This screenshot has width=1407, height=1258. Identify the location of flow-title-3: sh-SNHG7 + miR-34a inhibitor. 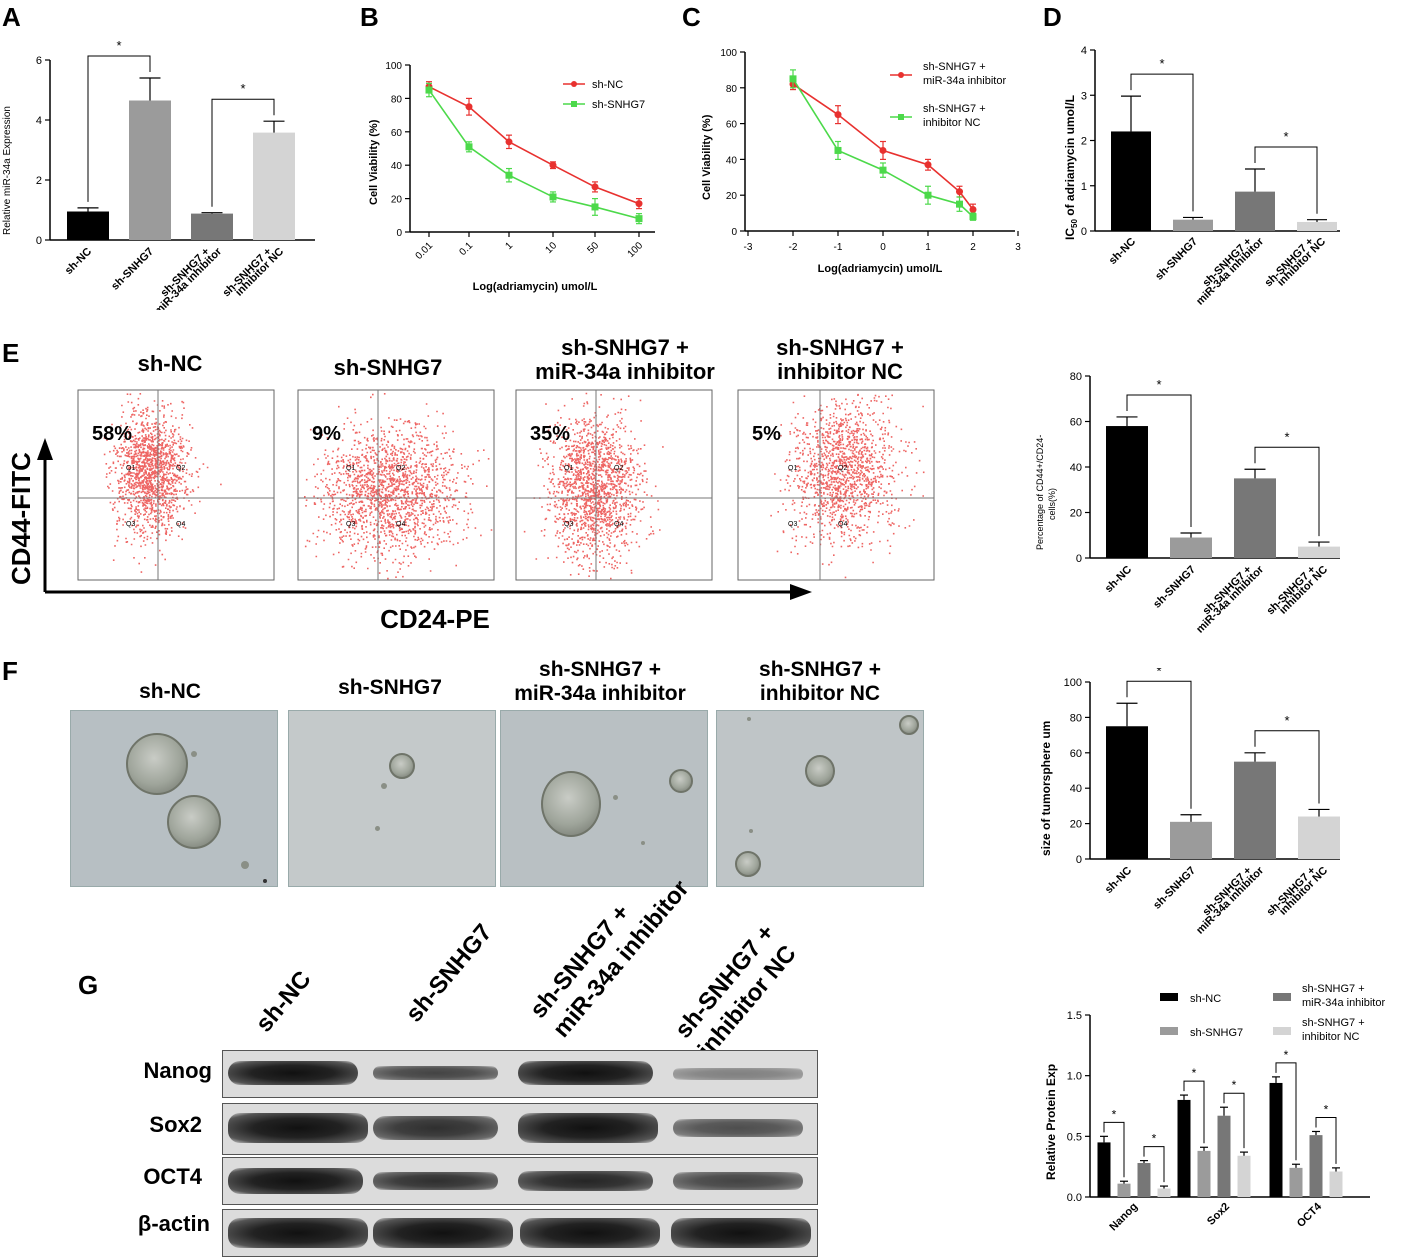
(625, 359).